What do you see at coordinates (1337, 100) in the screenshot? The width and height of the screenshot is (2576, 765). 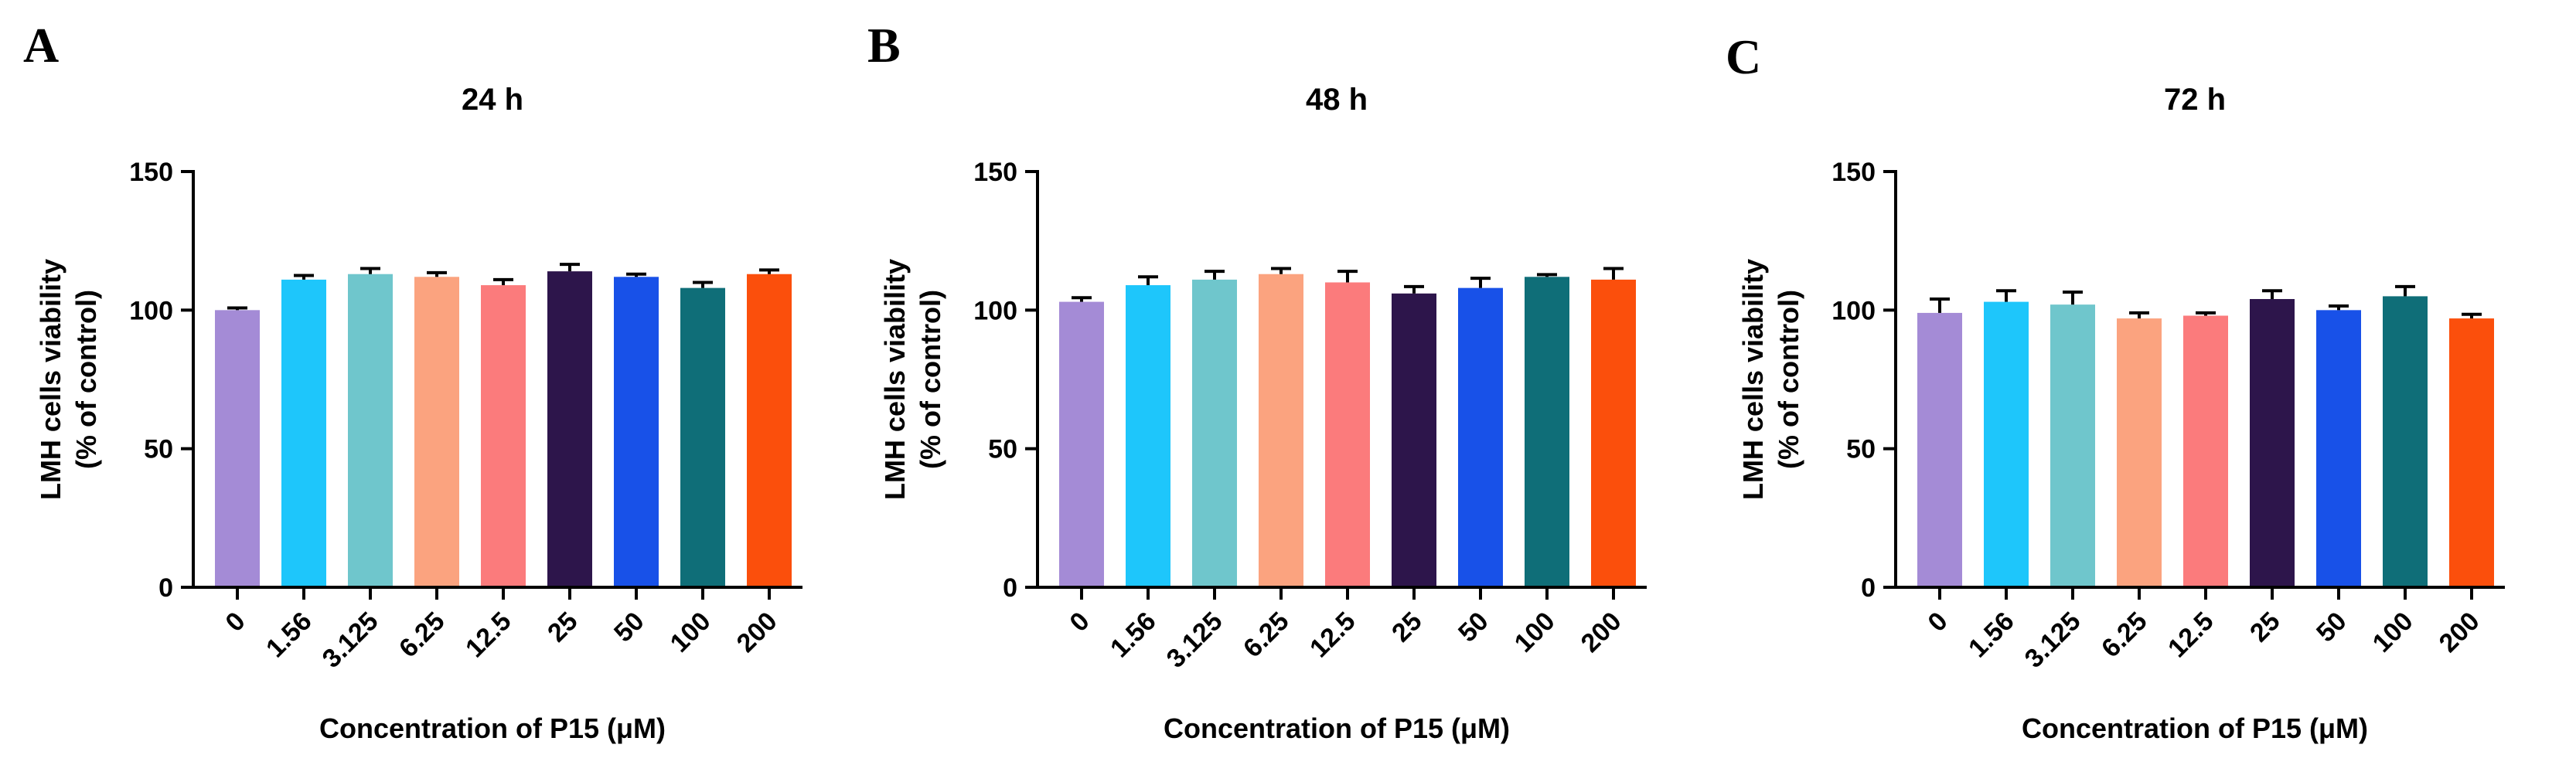 I see `chart-title: 48 h` at bounding box center [1337, 100].